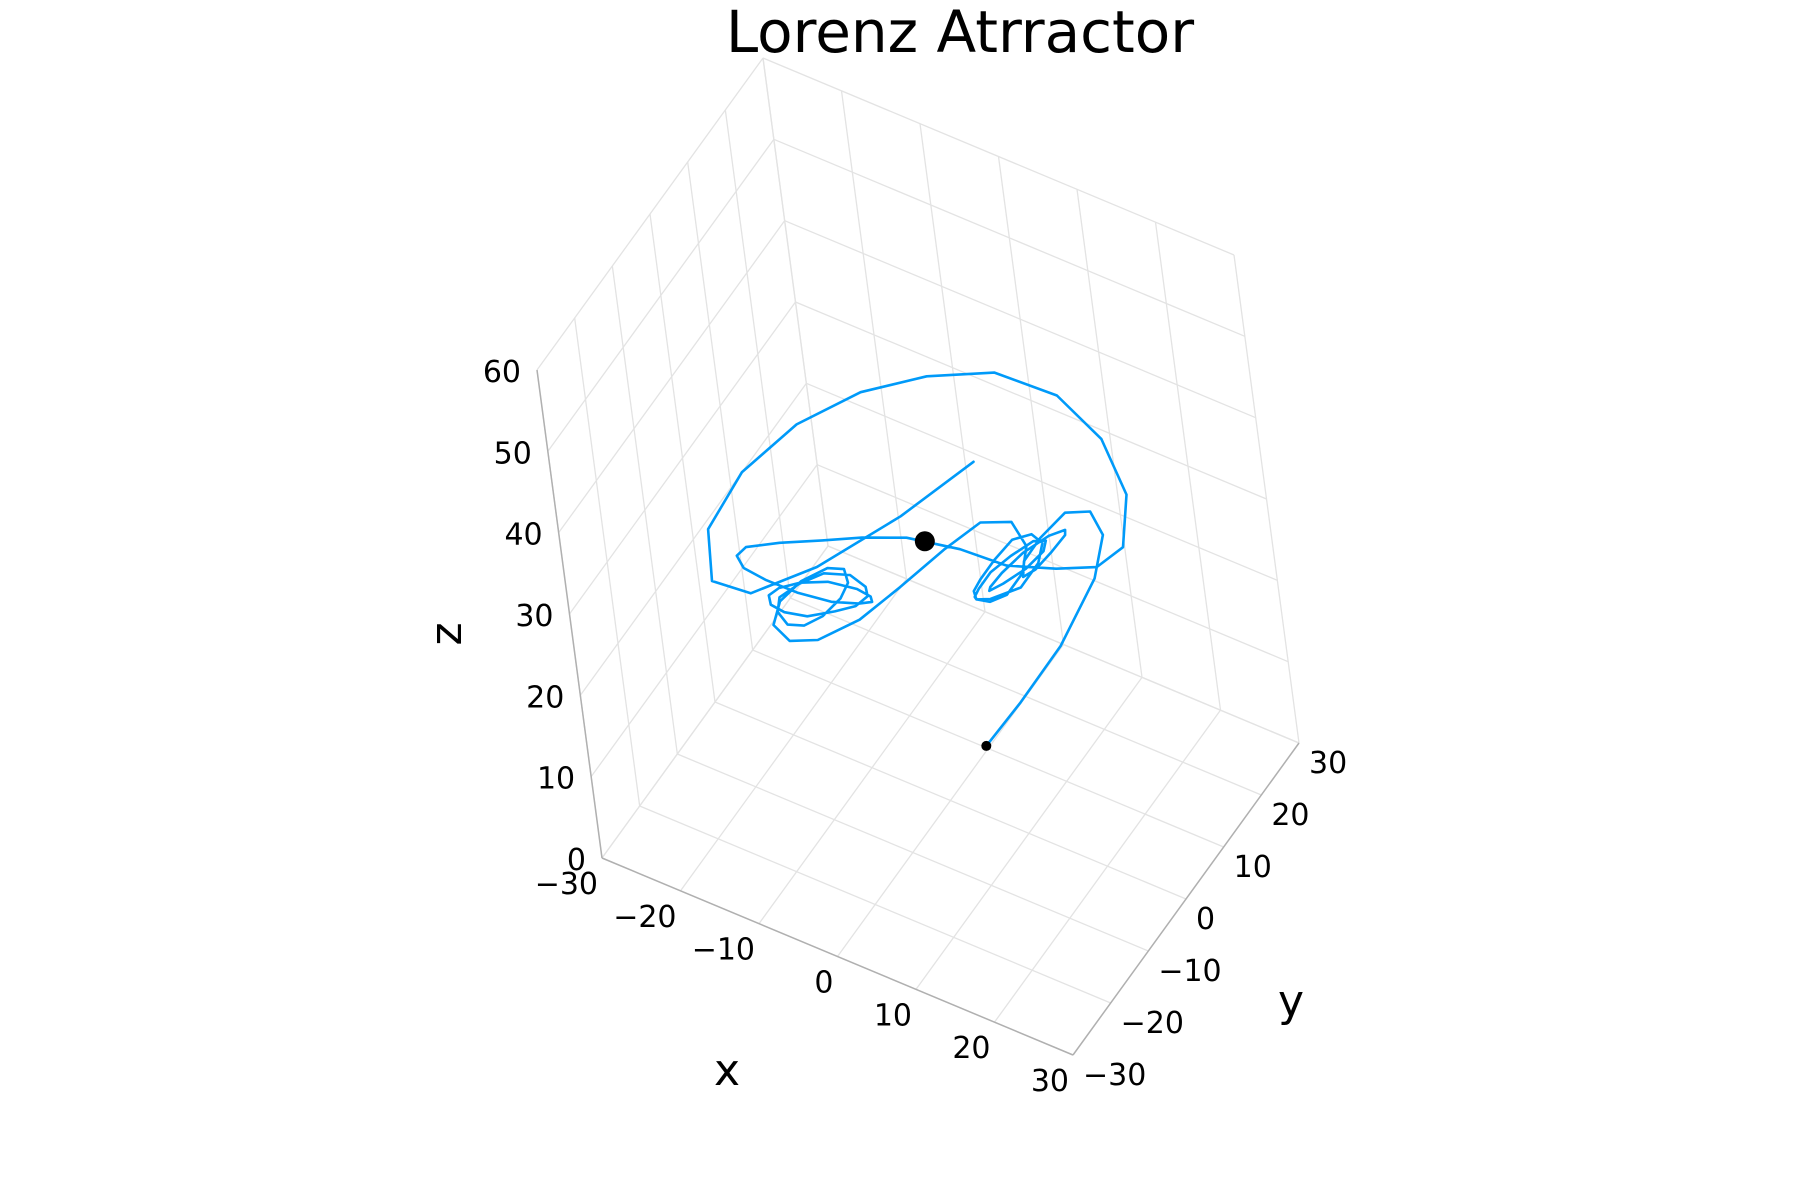 This screenshot has width=1800, height=1200. I want to click on z-axis-label: z, so click(446, 633).